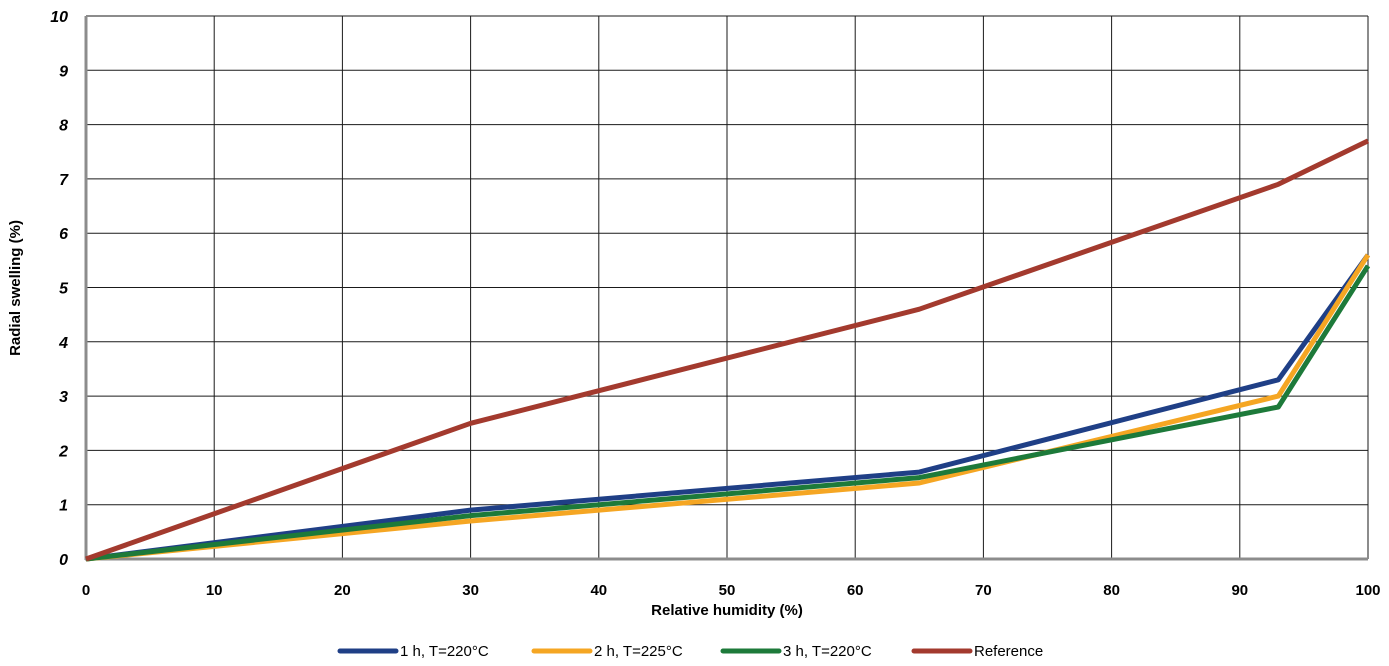 This screenshot has height=666, width=1389. What do you see at coordinates (598, 590) in the screenshot?
I see `x-tick-label: 40` at bounding box center [598, 590].